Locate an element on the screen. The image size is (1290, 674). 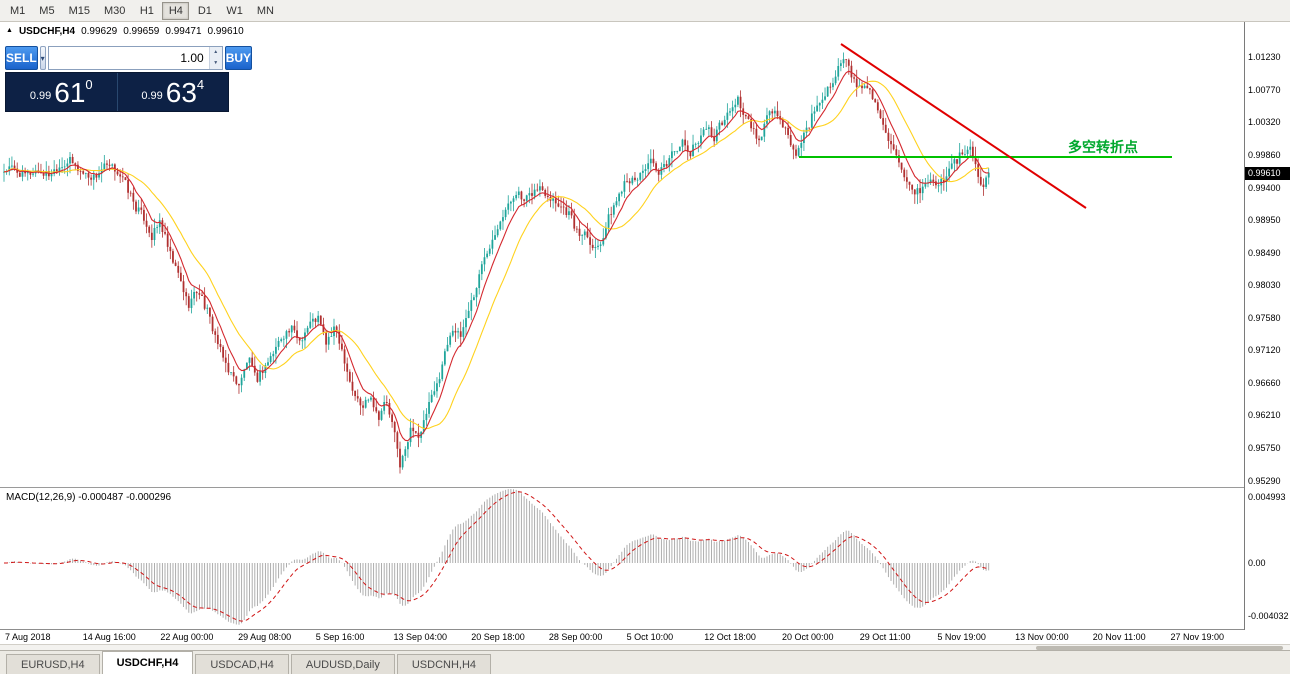
price-axis-label: 0.98030 is located at coordinates (1264, 285).